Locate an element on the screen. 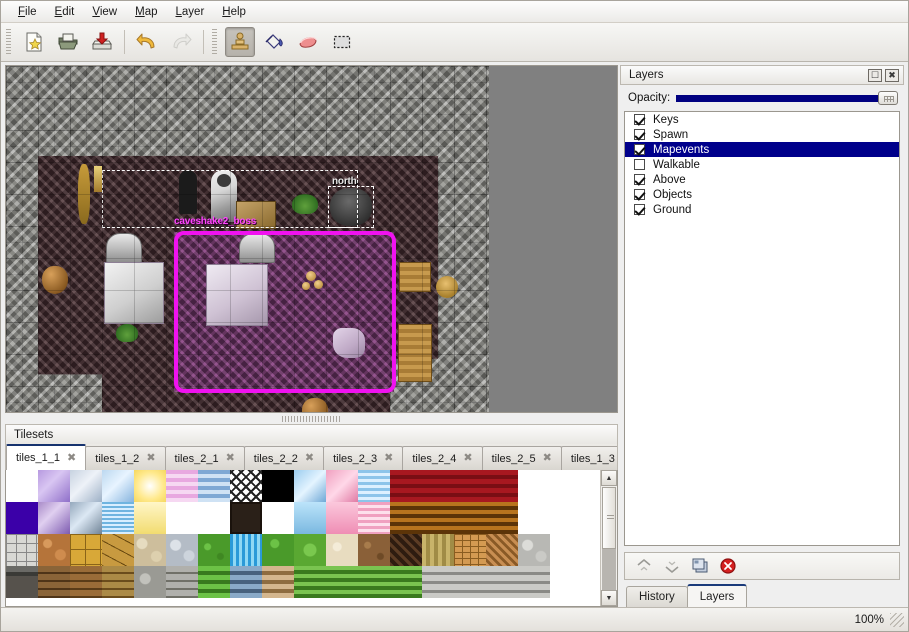 Image resolution: width=909 pixels, height=632 pixels. scrollbar-track is located at coordinates (609, 569).